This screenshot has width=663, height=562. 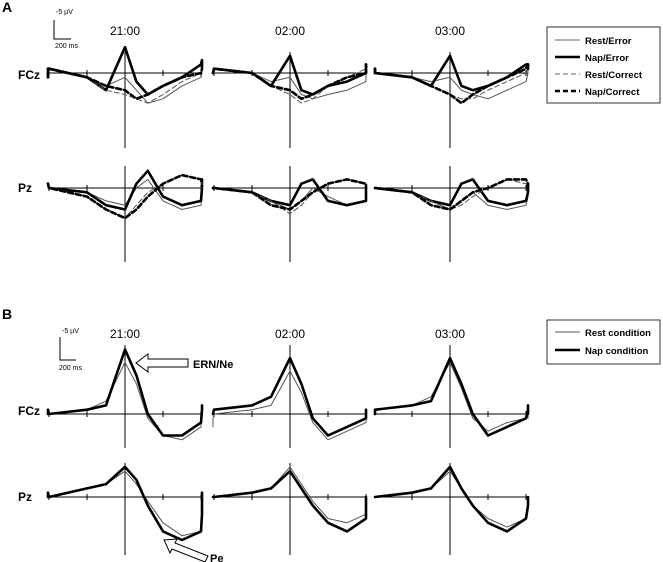 I want to click on panel-a-electrode-pz: Pz, so click(x=25, y=188).